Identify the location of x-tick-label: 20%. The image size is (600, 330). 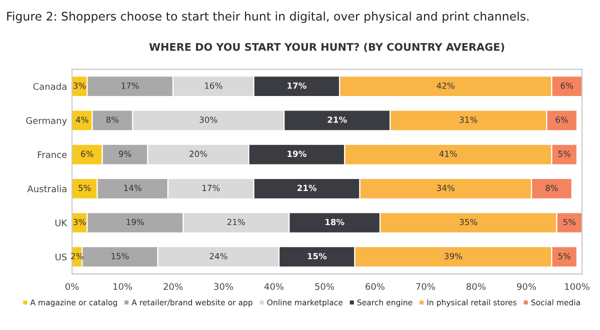
(173, 286).